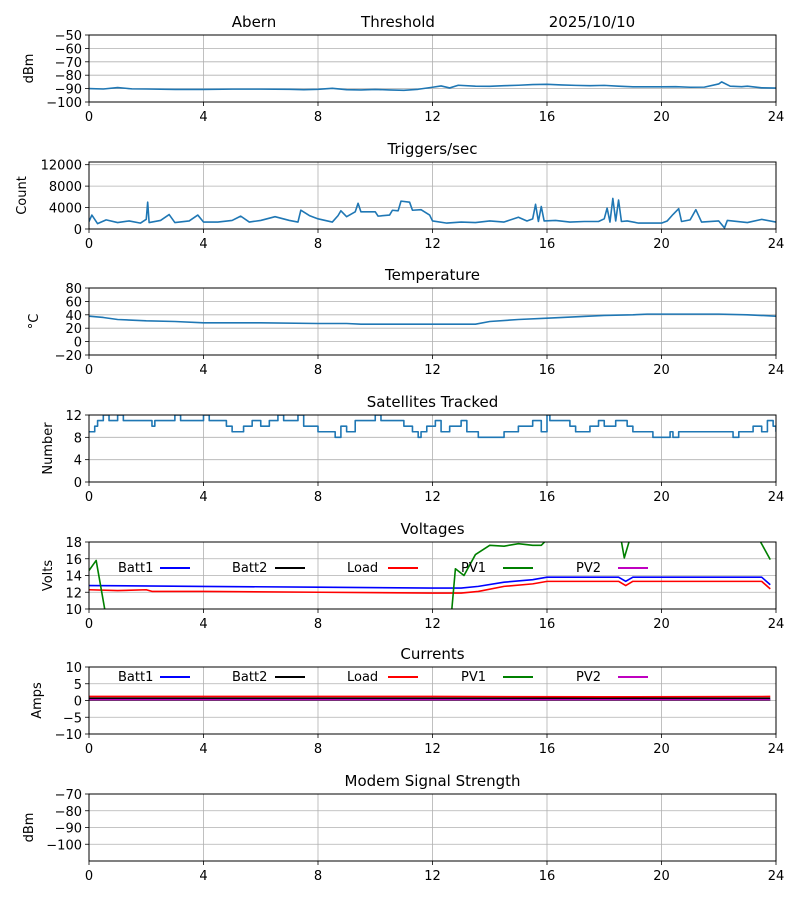 The width and height of the screenshot is (800, 900). I want to click on y-tick-label: 60, so click(73, 302).